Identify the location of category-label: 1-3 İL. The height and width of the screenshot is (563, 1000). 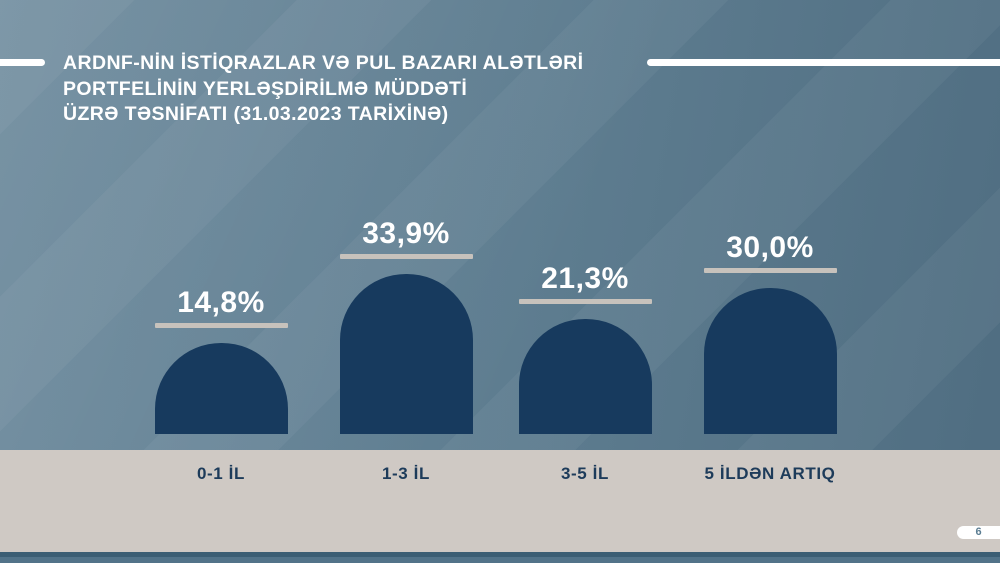
(405, 473).